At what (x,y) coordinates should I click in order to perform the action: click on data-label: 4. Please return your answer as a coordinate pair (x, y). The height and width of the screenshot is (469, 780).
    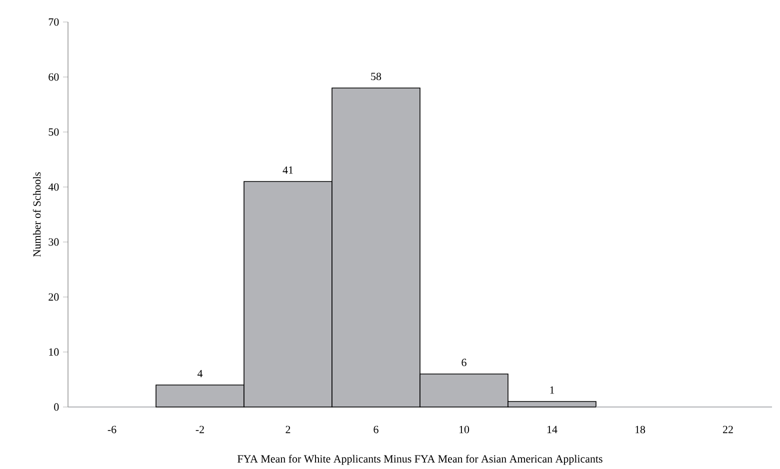
    Looking at the image, I should click on (200, 374).